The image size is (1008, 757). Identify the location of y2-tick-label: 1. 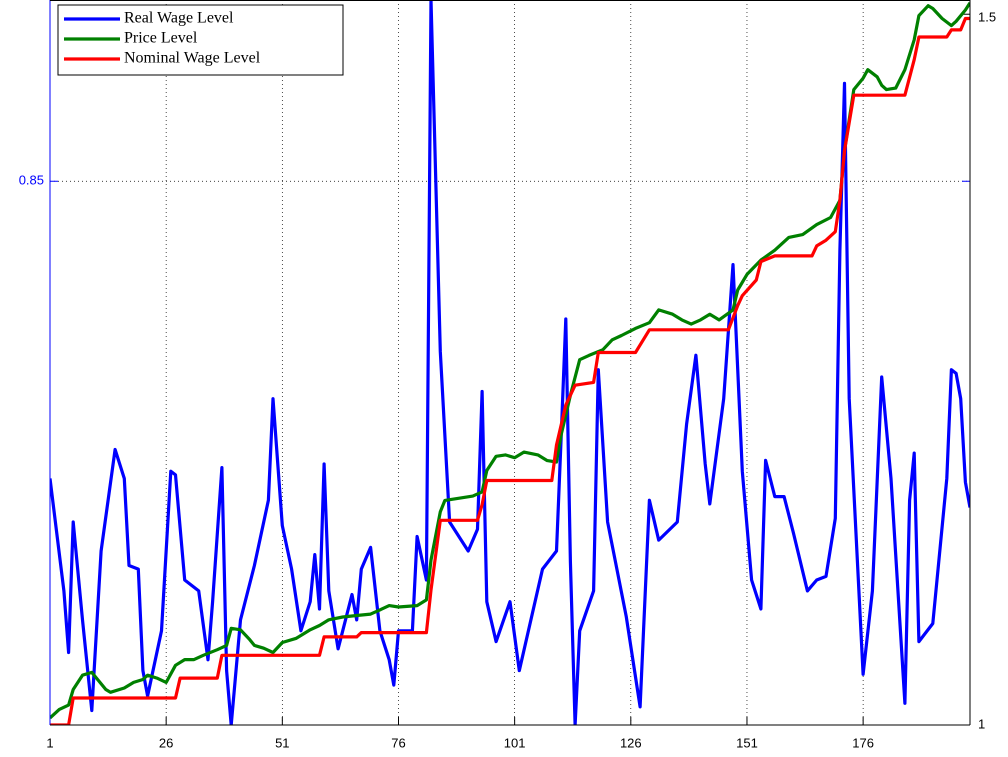
(981, 723).